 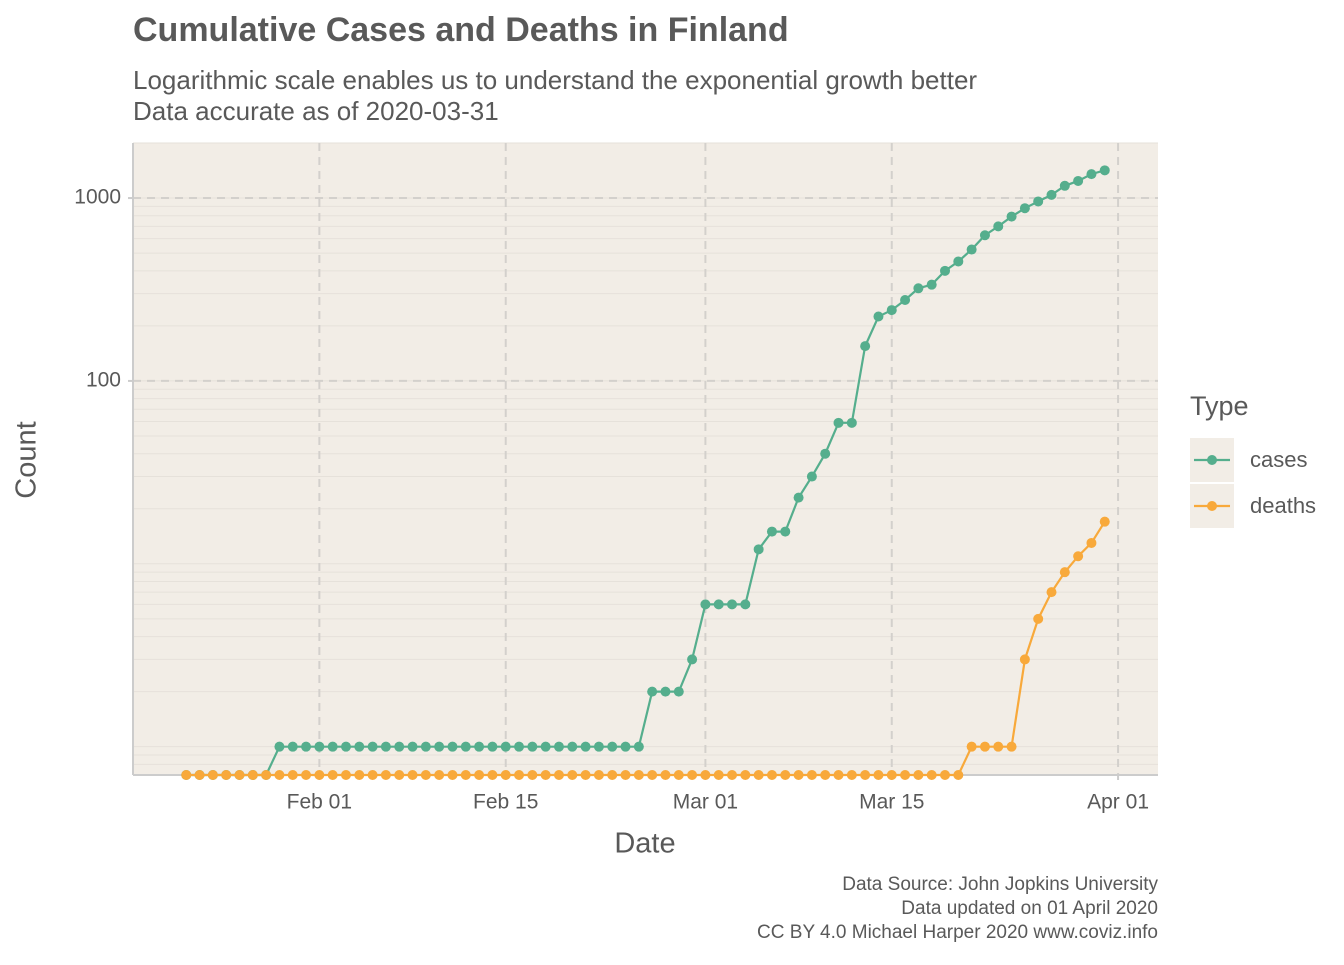 What do you see at coordinates (316, 111) in the screenshot?
I see `subtitle: Data accurate as of 2020-03-31` at bounding box center [316, 111].